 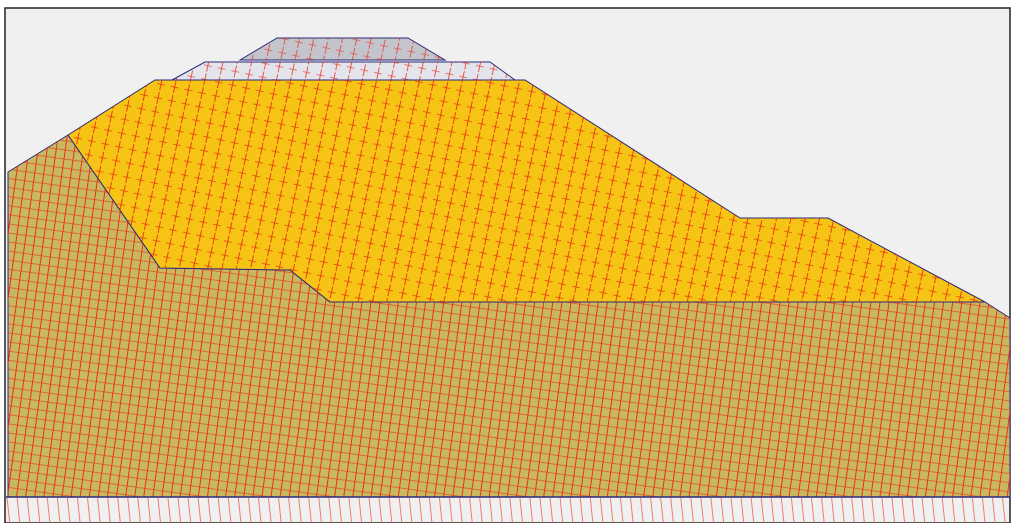 What do you see at coordinates (342, 49) in the screenshot?
I see `crest-stress-crosses` at bounding box center [342, 49].